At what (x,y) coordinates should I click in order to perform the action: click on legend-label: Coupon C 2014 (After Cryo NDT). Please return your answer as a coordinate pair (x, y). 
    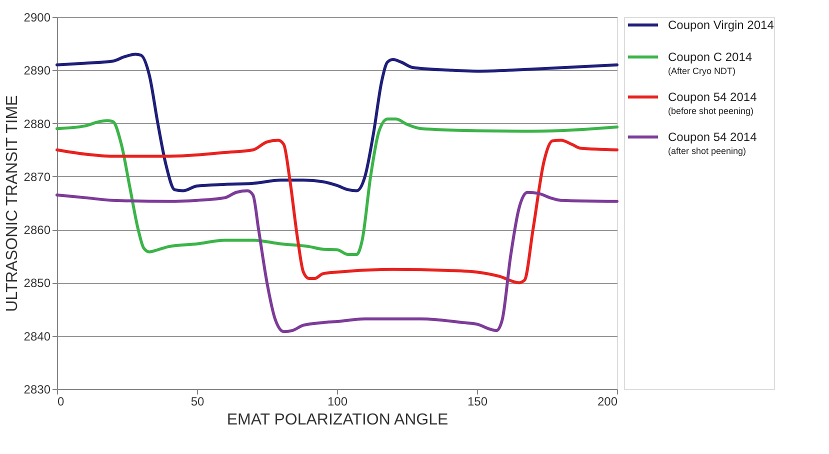
    Looking at the image, I should click on (710, 63).